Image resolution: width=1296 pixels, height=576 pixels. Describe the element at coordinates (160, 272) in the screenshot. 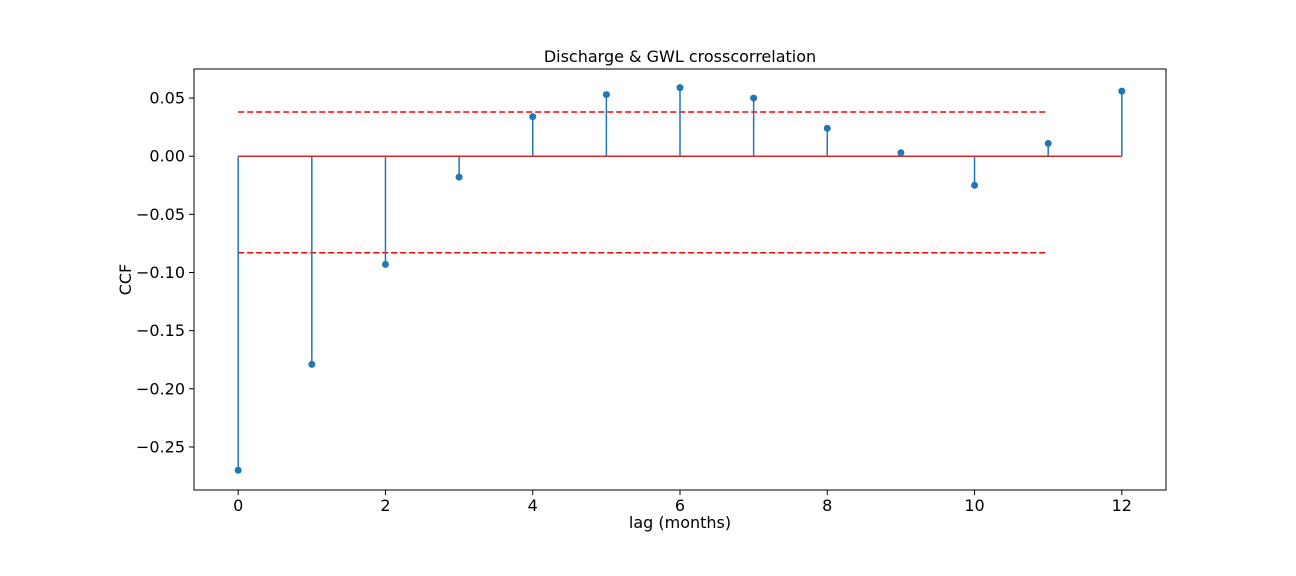

I see `y-tick-label: −0.10` at that location.